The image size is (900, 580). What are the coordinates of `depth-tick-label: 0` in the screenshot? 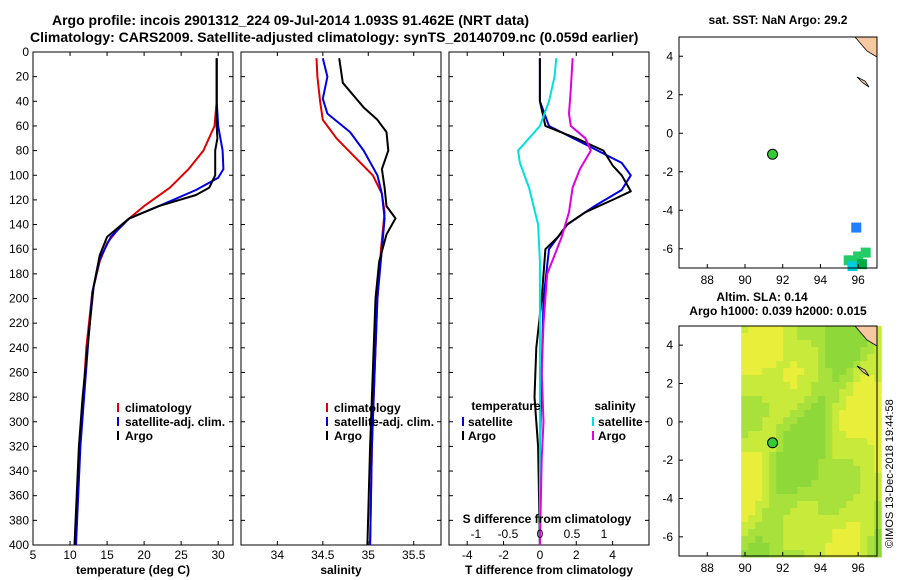 It's located at (25, 52).